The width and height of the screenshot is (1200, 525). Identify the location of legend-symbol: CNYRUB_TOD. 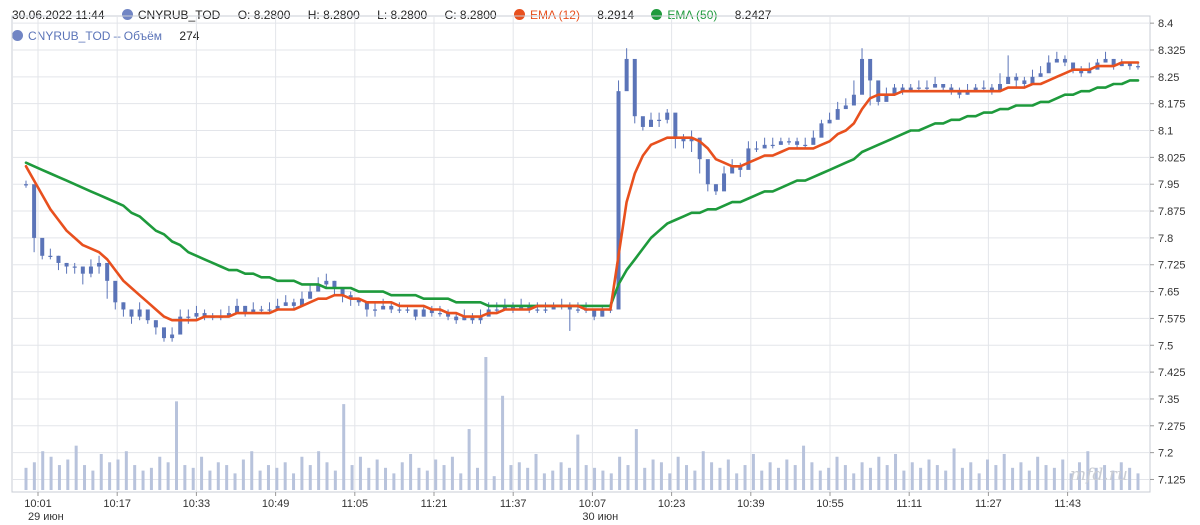
(179, 15).